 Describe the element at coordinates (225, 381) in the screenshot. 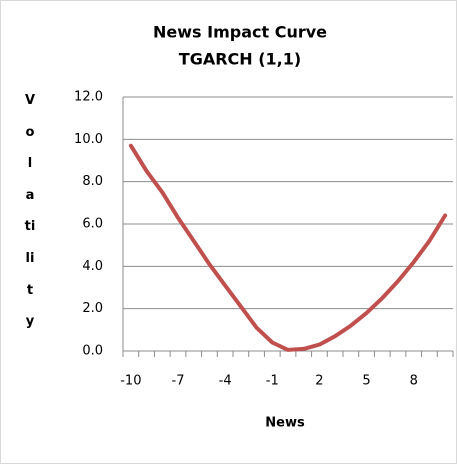

I see `x-tick-label: -4` at that location.